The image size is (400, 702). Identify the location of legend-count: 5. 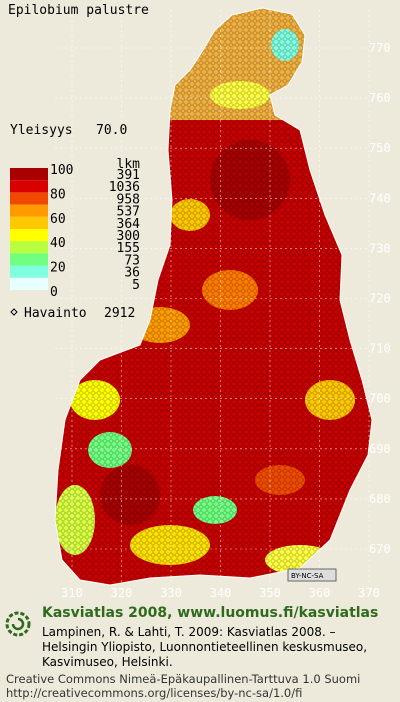
(136, 285).